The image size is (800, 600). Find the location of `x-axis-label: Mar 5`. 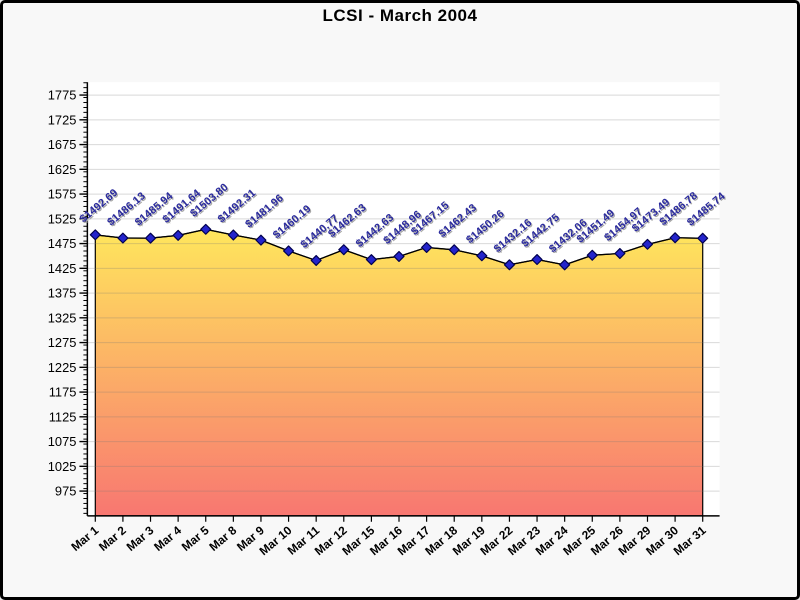

x-axis-label: Mar 5 is located at coordinates (195, 538).